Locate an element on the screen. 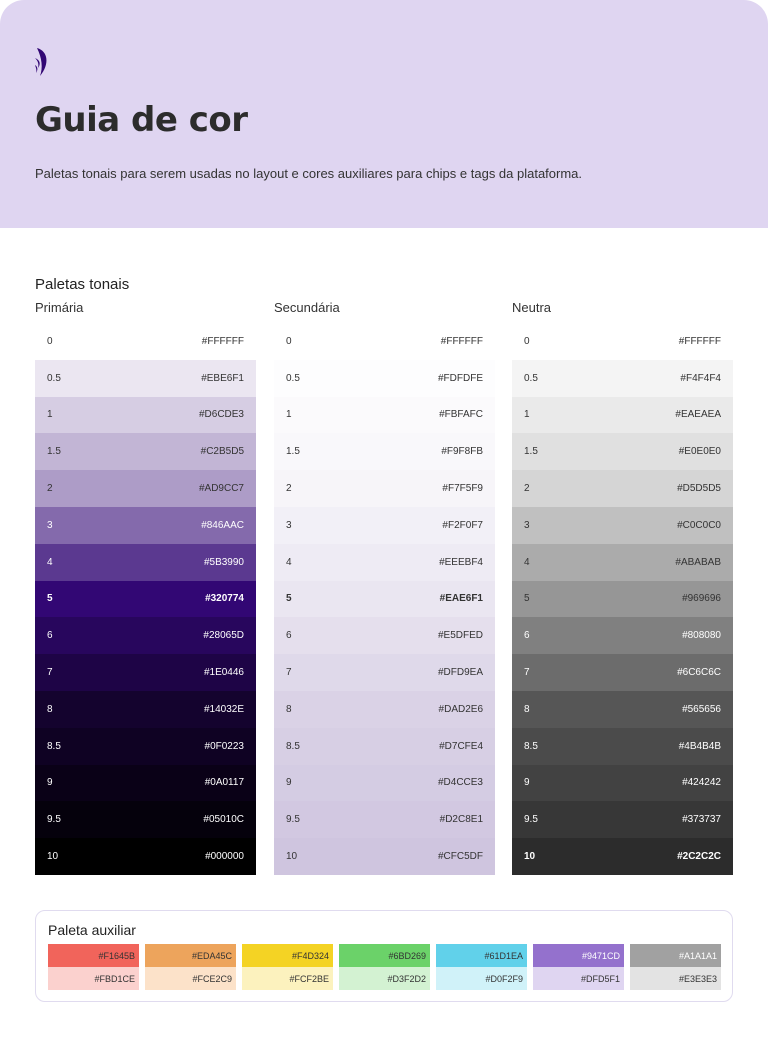  aux-chip: #6BD269 #D3F2D2 is located at coordinates (384, 967).